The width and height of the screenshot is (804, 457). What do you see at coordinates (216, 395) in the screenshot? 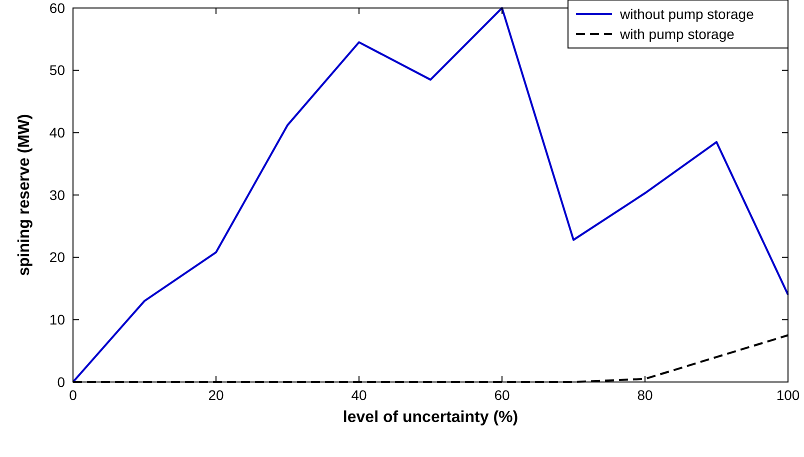
I see `x-tick-label: 20` at bounding box center [216, 395].